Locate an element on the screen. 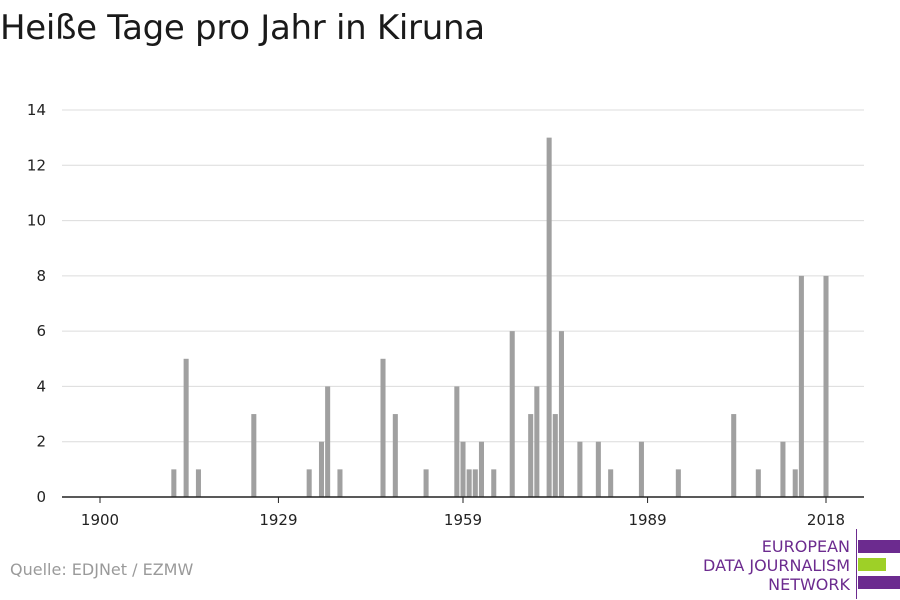 This screenshot has height=600, width=900. logo-line-1: EUROPEAN is located at coordinates (805, 546).